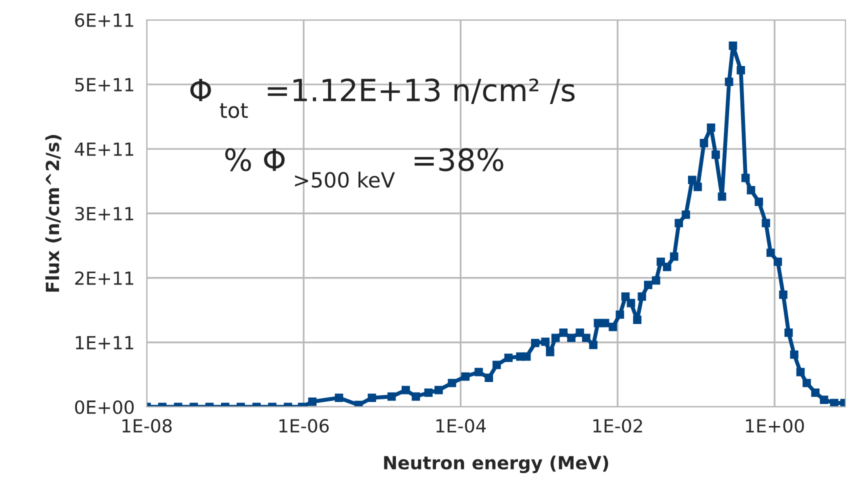 The width and height of the screenshot is (848, 498). I want to click on x-tick-label: 1E-08, so click(147, 425).